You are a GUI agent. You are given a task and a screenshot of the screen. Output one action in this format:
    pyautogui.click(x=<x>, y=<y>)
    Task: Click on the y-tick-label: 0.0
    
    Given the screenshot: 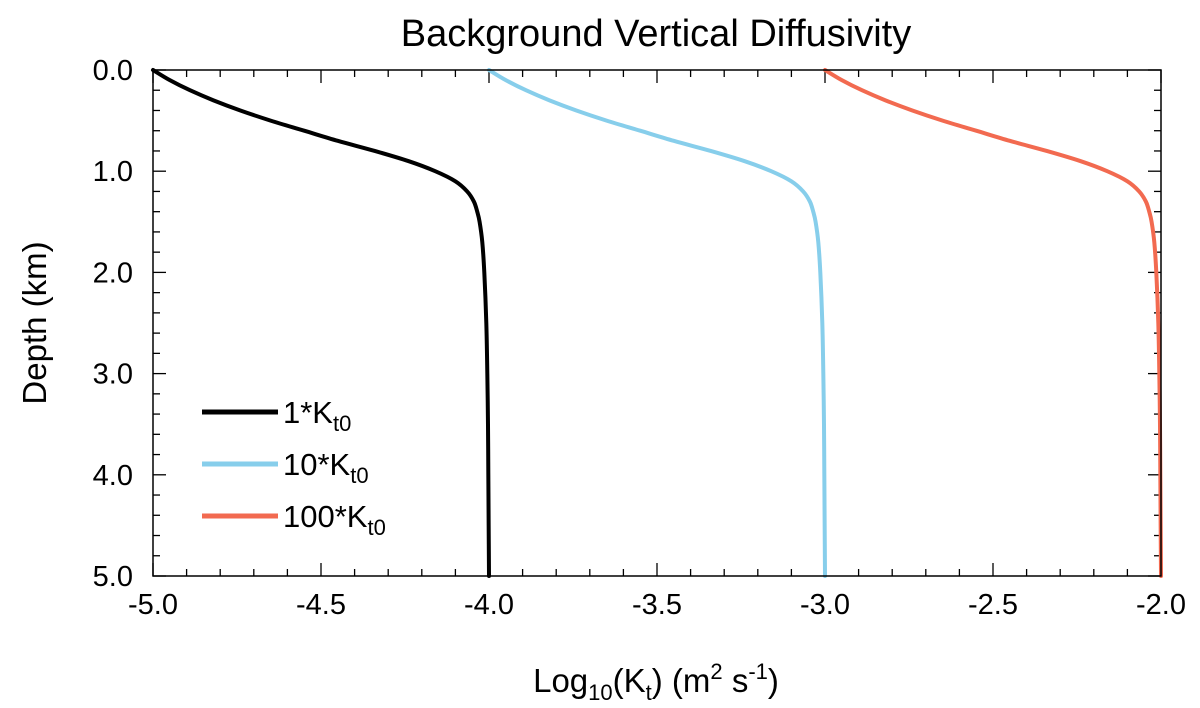 What is the action you would take?
    pyautogui.click(x=113, y=71)
    